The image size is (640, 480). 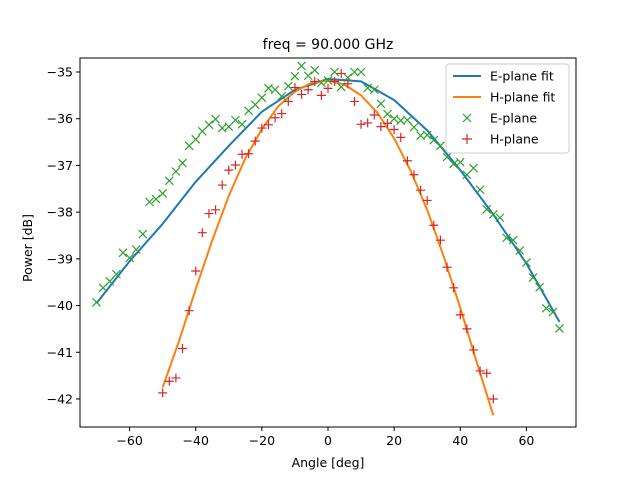 I want to click on legend-e-plane-label: E-plane, so click(x=513, y=118).